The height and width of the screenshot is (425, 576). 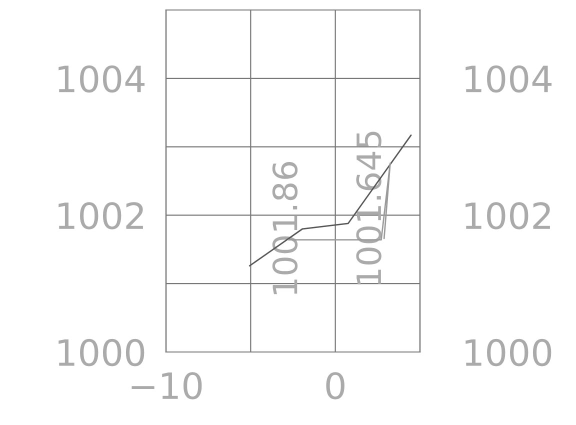 What do you see at coordinates (285, 228) in the screenshot?
I see `annotation: 1001.86` at bounding box center [285, 228].